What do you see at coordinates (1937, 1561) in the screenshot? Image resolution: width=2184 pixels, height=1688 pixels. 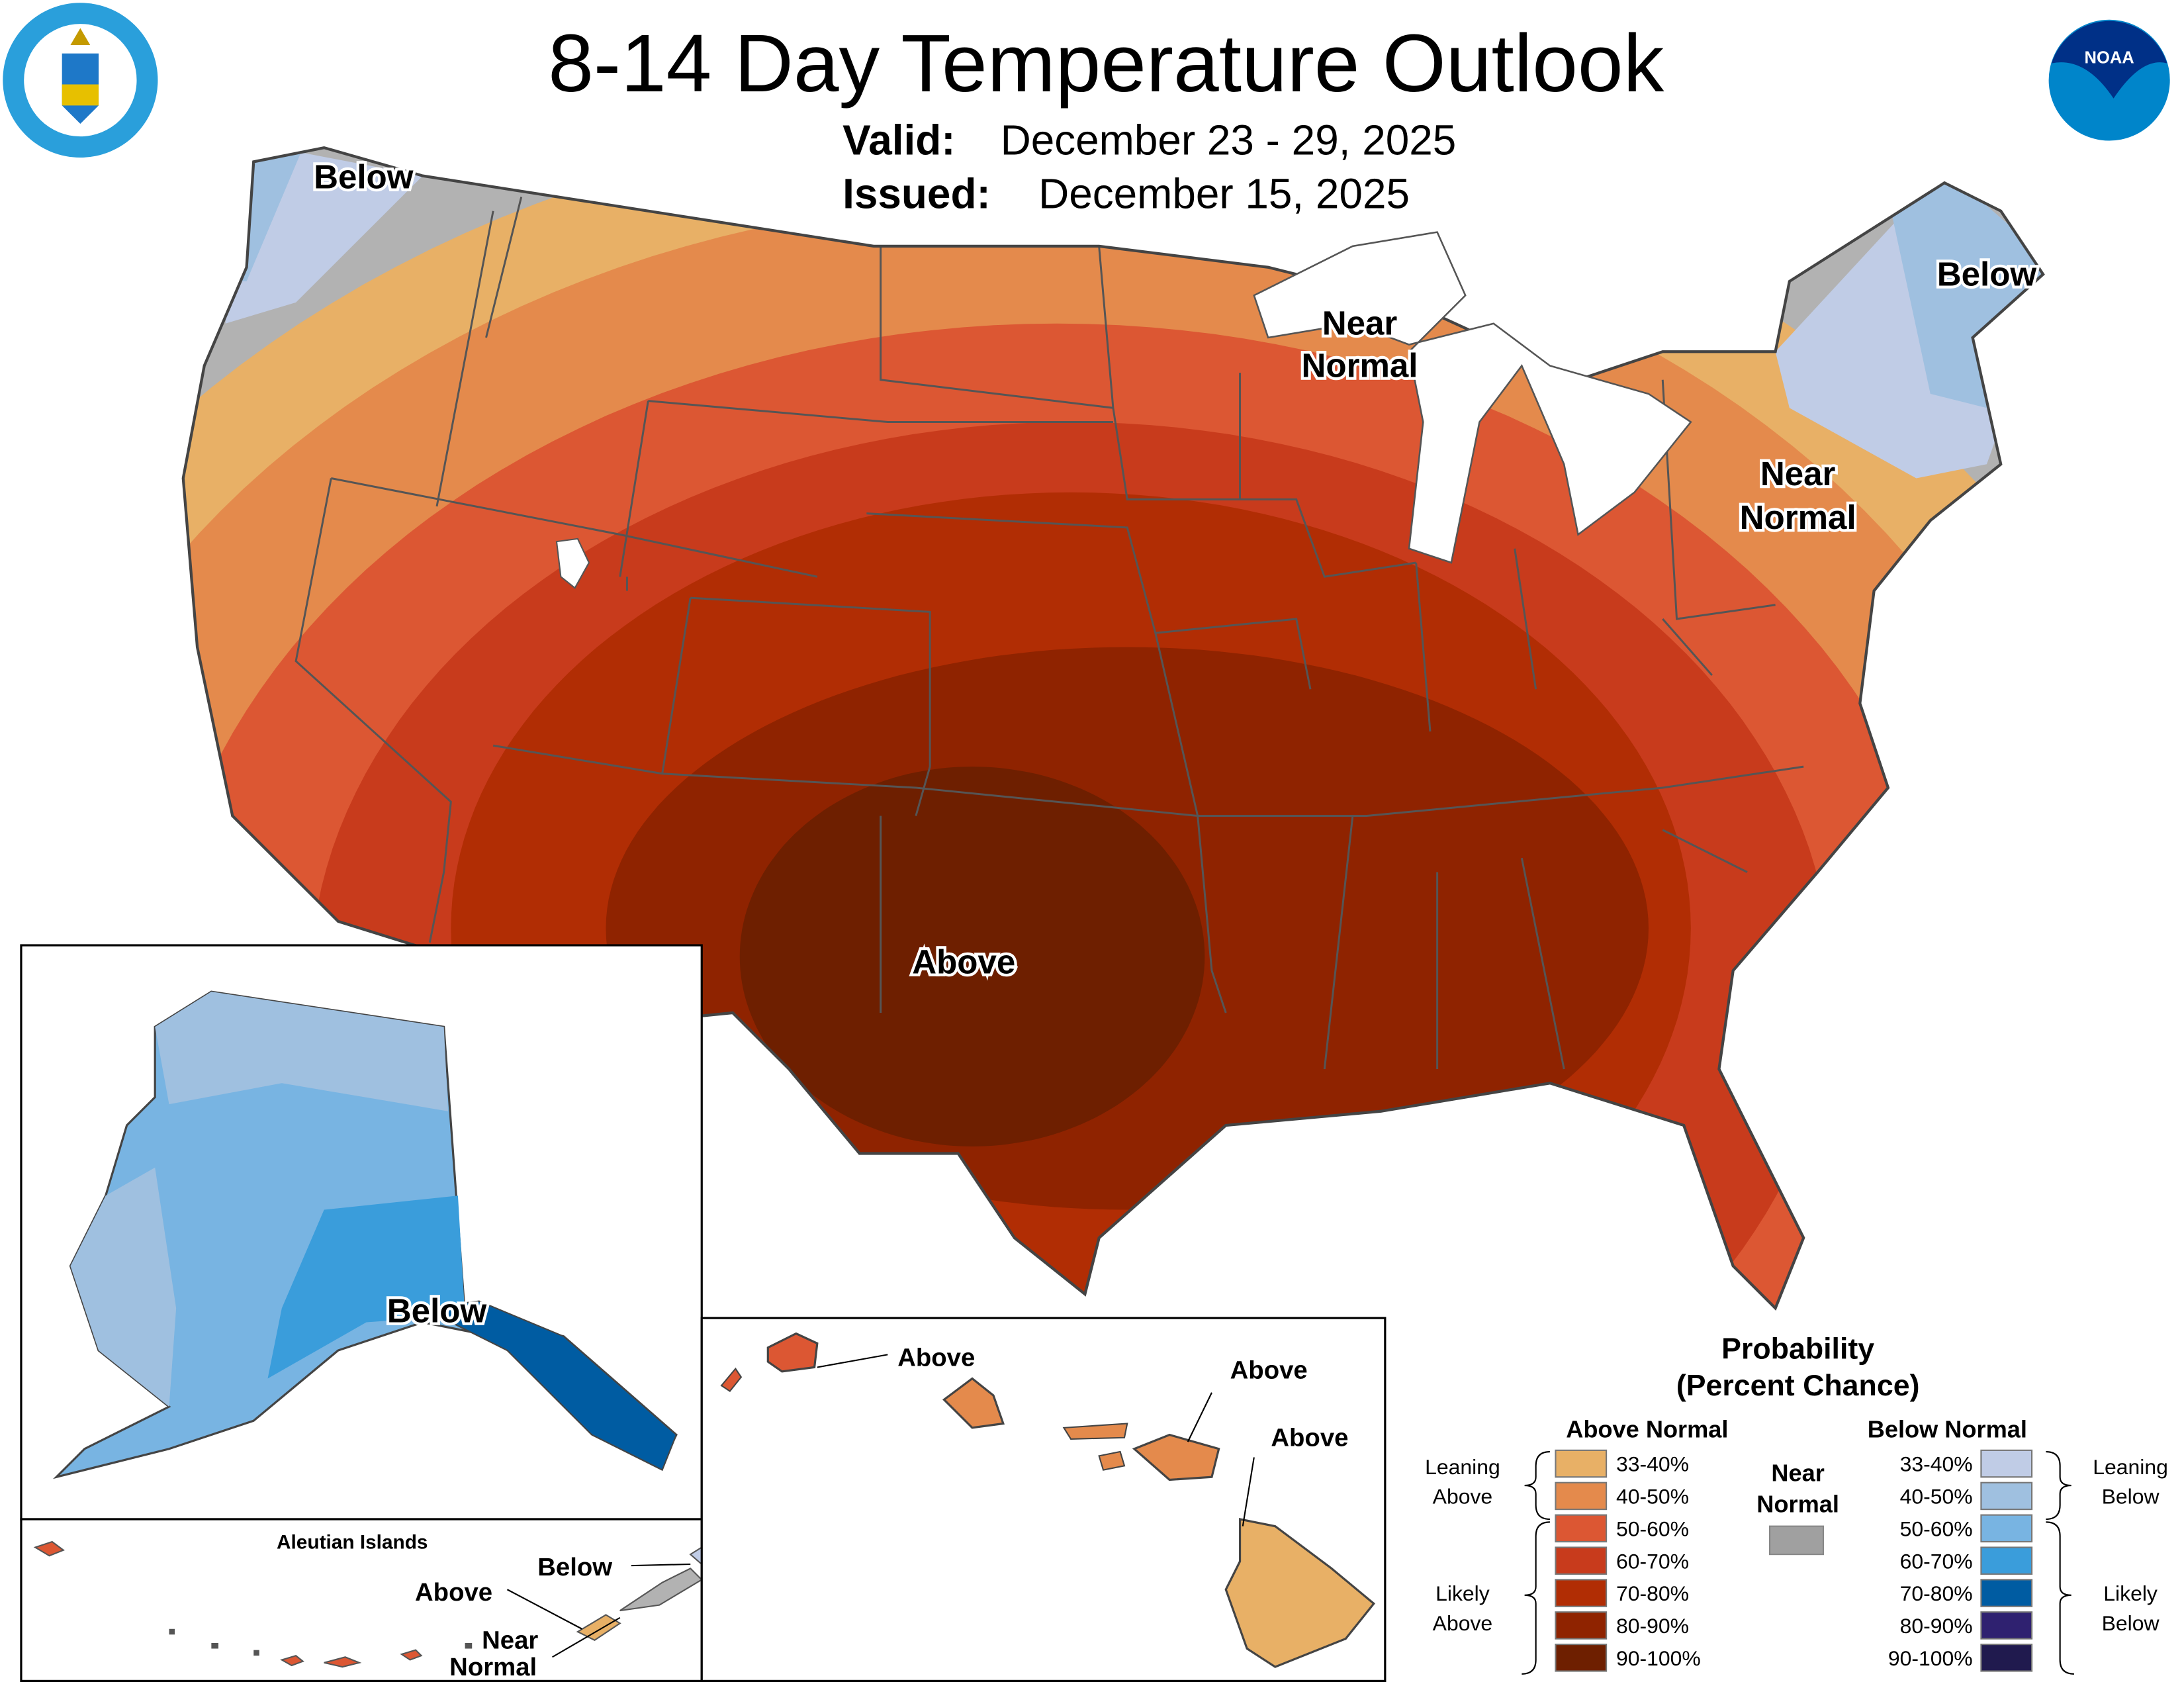 I see `legend-label-below-3: 60-70%` at bounding box center [1937, 1561].